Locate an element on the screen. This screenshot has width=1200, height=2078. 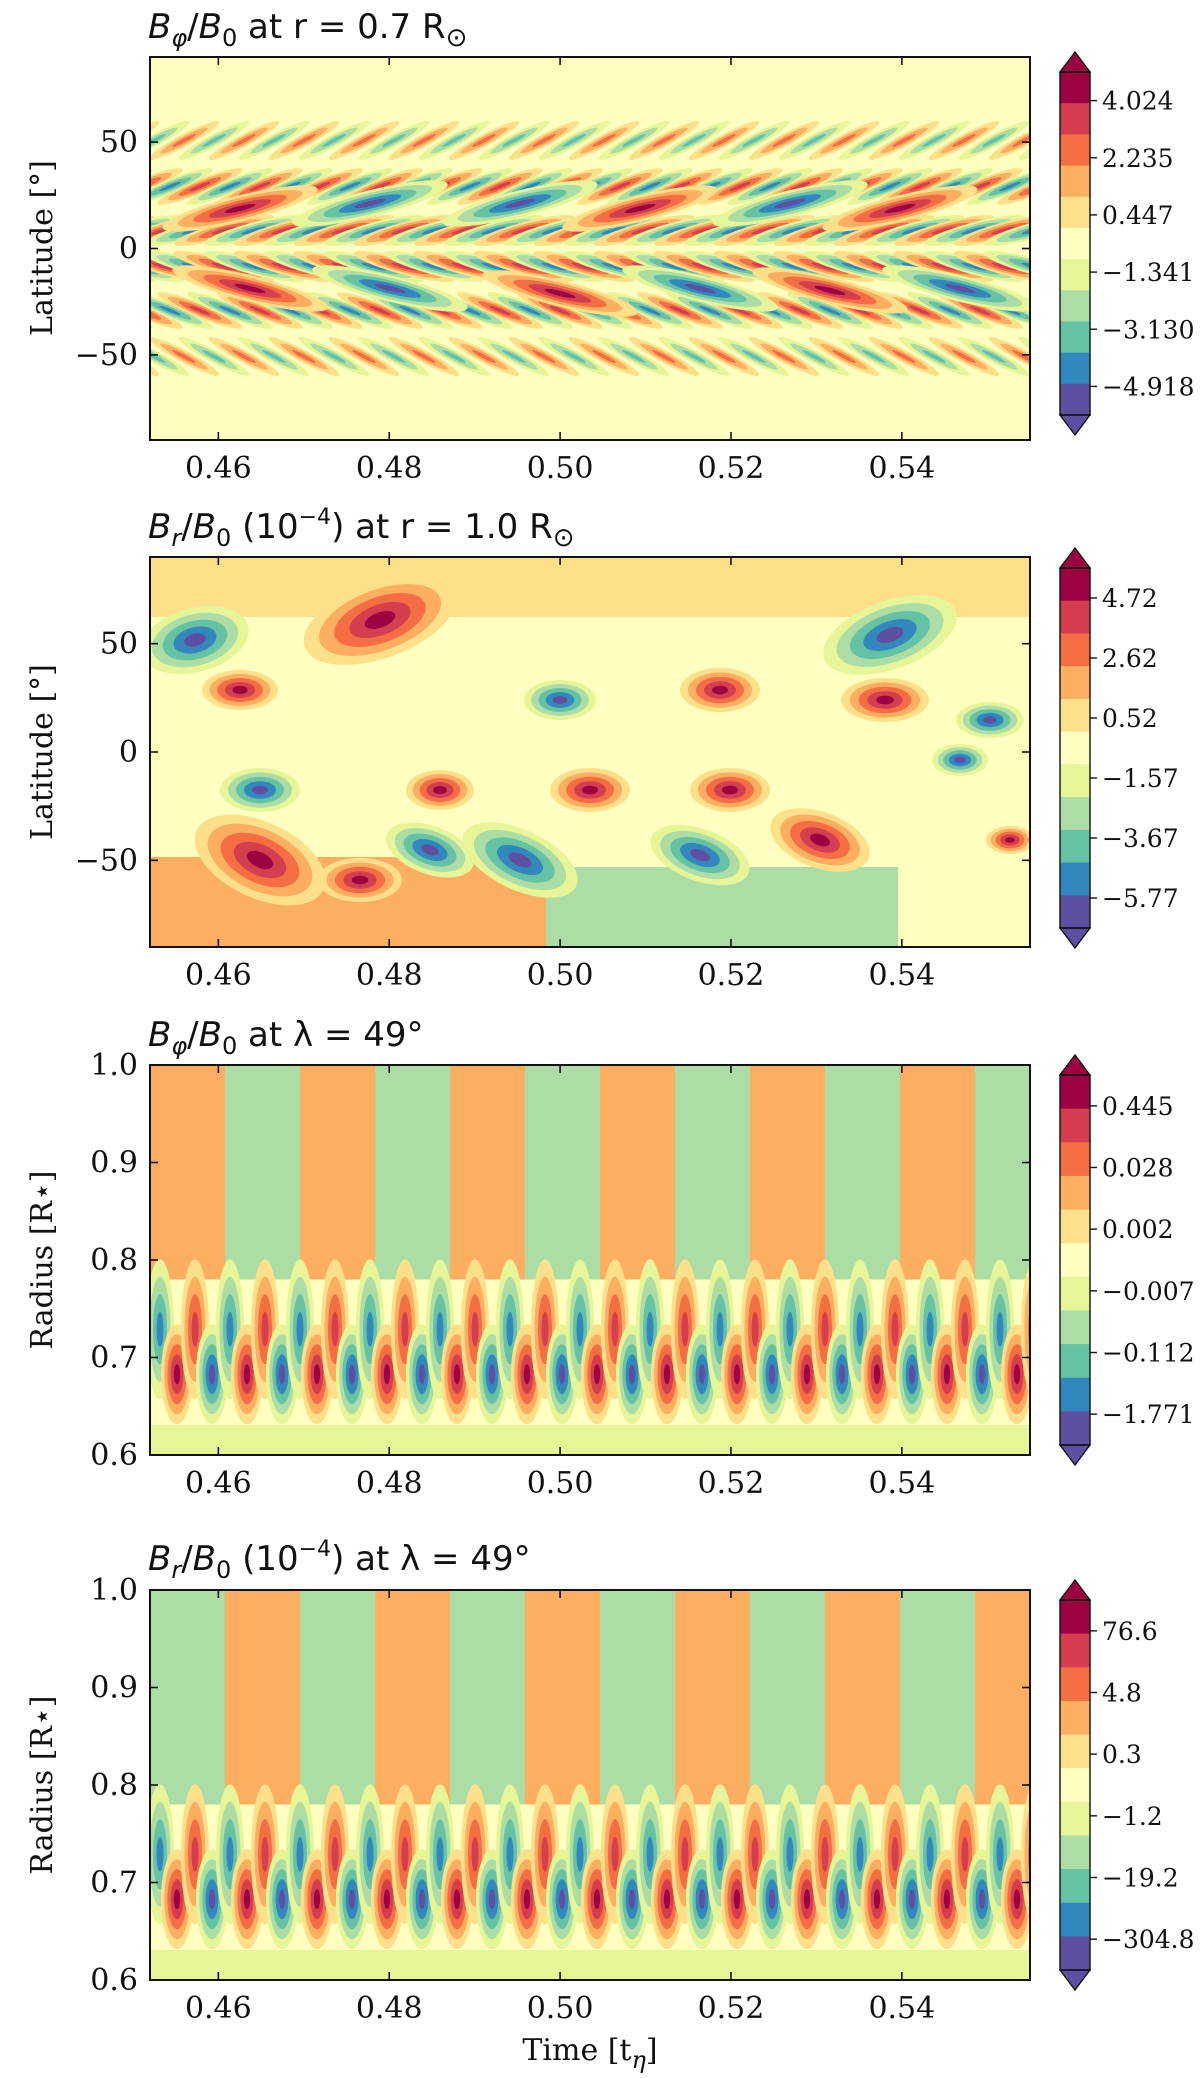
panel-2-colorbar: 4.72 2.62 0.52 −1.57 −3.67 −5.77 is located at coordinates (1118, 748).